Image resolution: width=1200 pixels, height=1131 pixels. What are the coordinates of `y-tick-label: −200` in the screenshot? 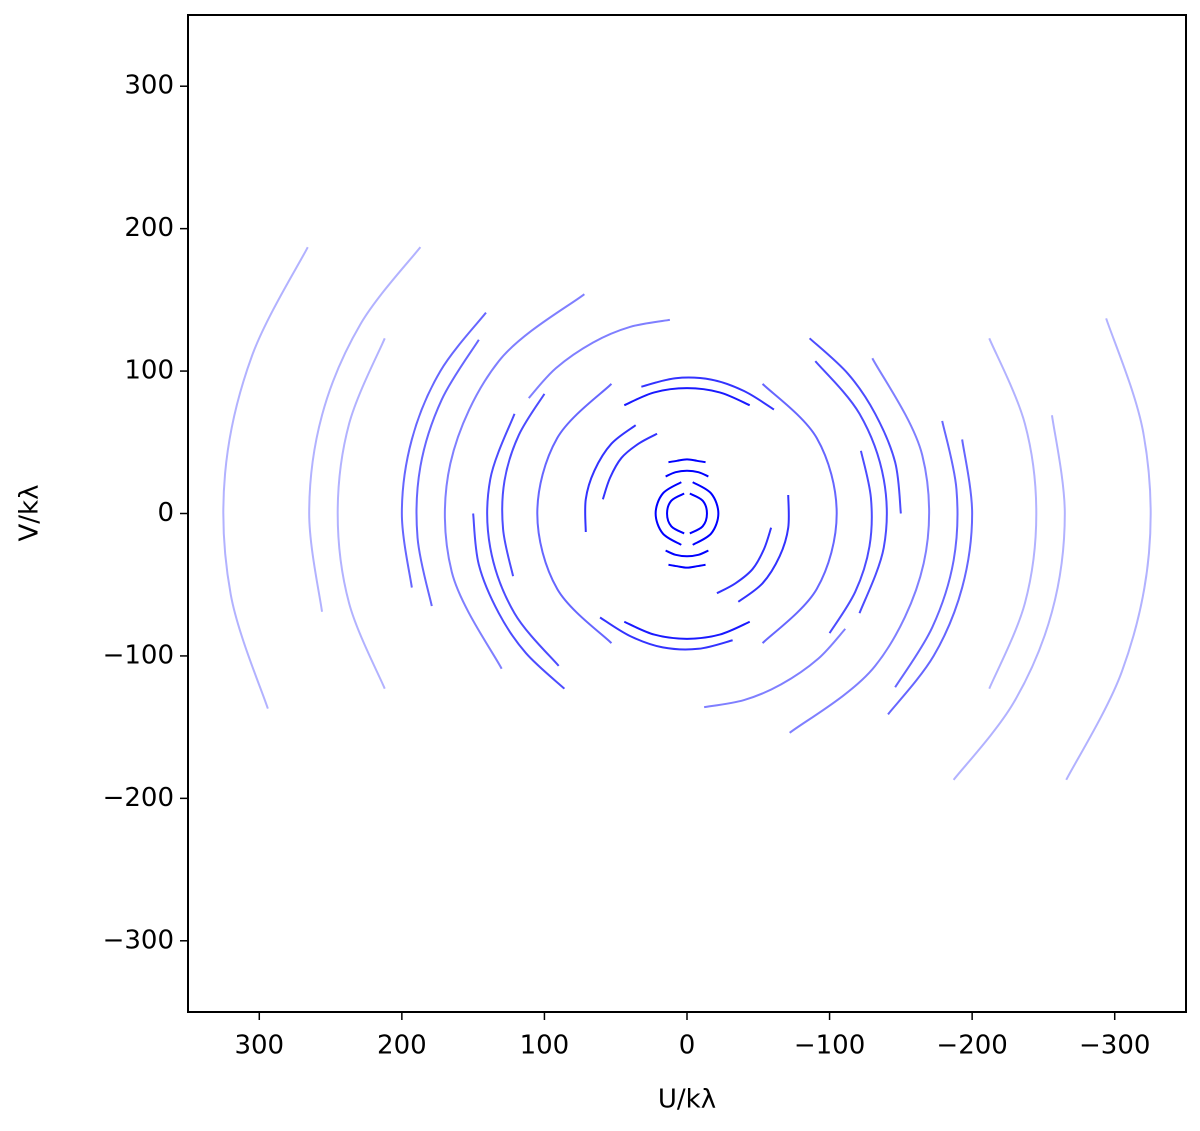 It's located at (138, 798).